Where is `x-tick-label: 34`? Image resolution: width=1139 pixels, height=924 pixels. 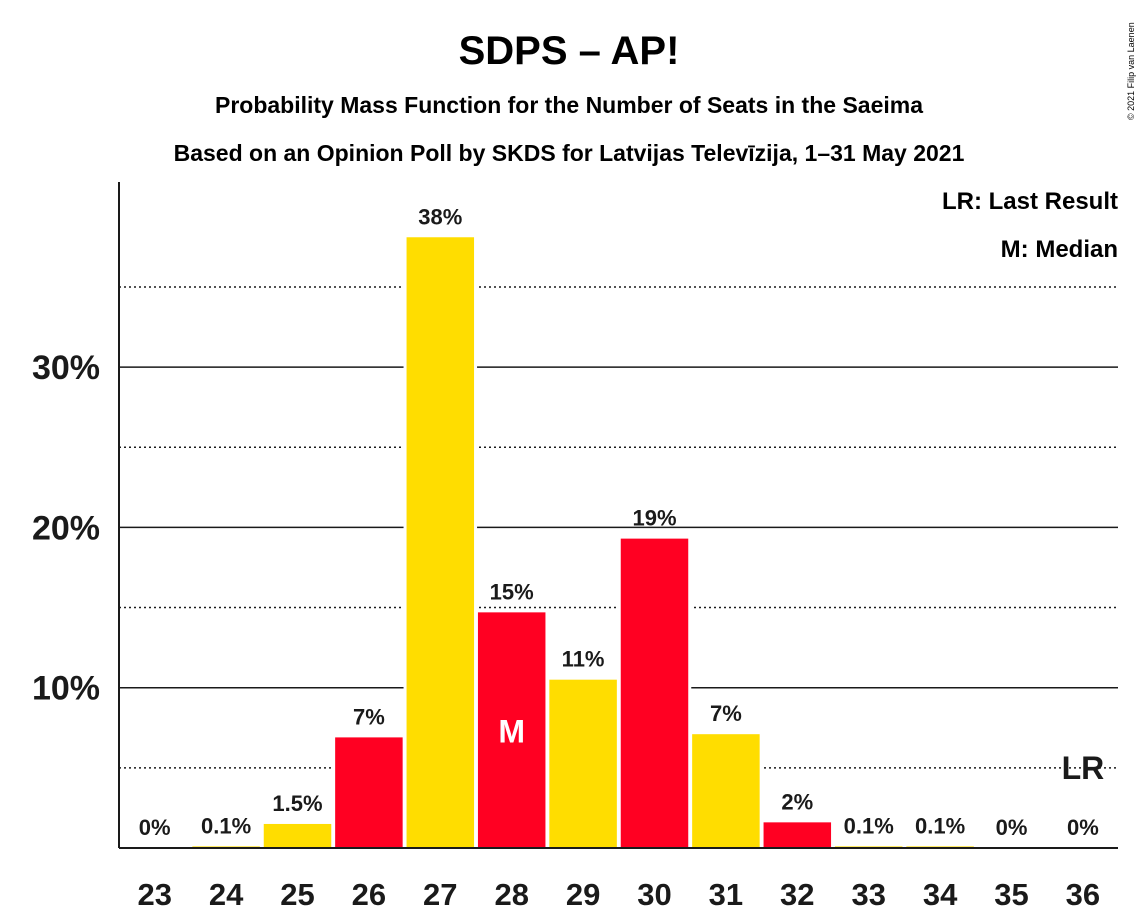 x-tick-label: 34 is located at coordinates (940, 894).